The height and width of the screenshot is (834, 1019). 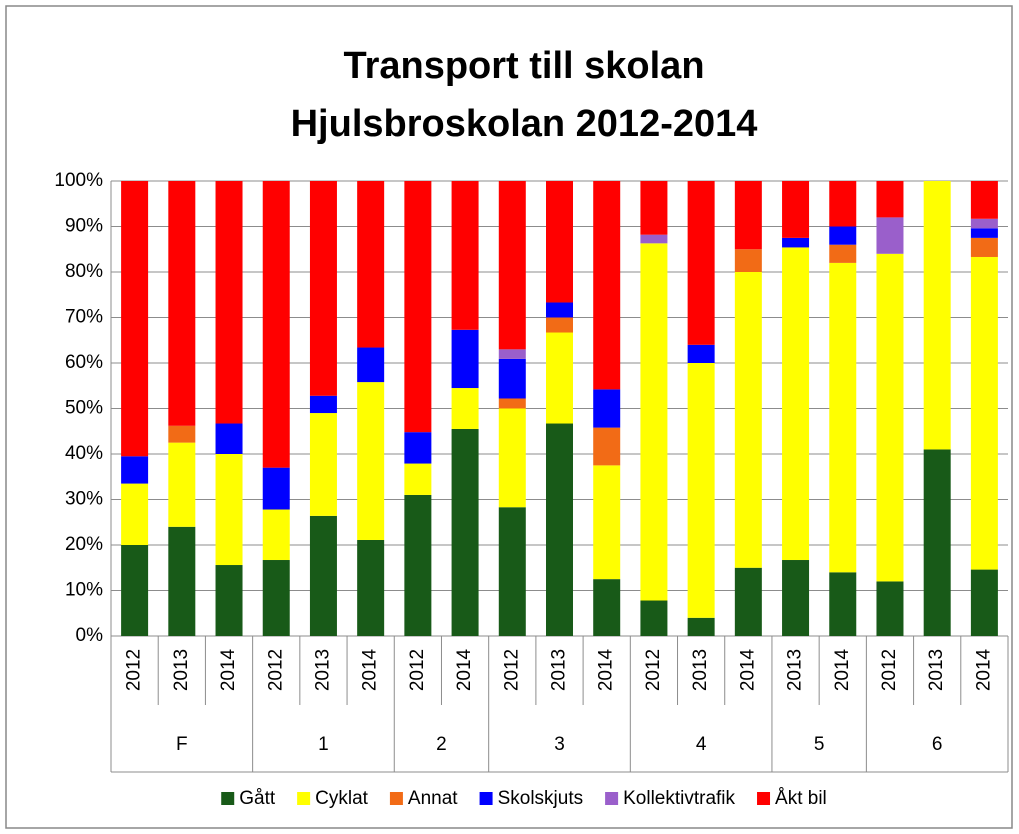 I want to click on y-tick-label: 60%, so click(x=84, y=362).